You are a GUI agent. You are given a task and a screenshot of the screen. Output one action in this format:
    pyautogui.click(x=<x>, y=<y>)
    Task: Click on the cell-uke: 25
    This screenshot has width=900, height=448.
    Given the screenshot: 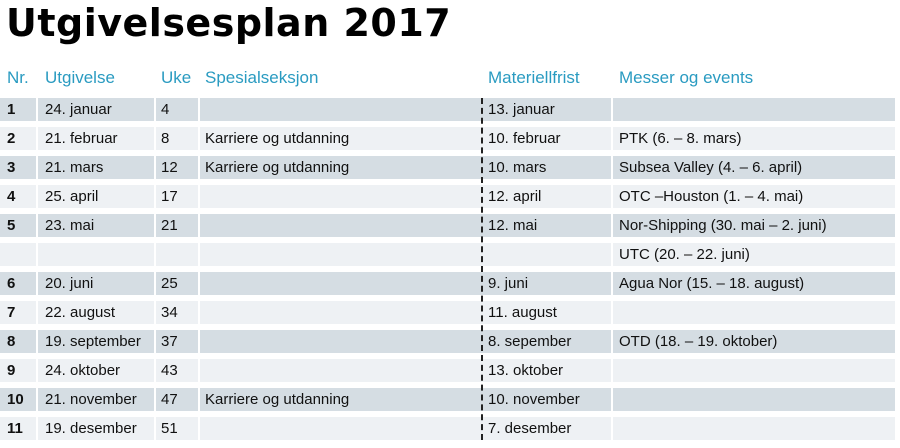 What is the action you would take?
    pyautogui.click(x=169, y=283)
    